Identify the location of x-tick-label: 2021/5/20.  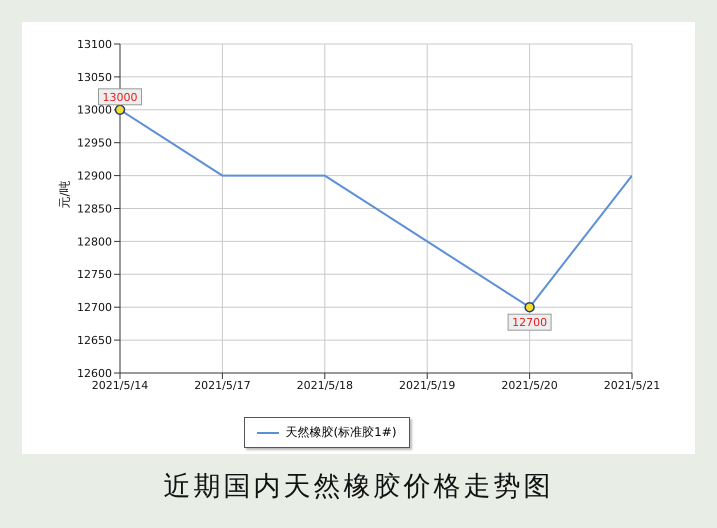
(529, 385).